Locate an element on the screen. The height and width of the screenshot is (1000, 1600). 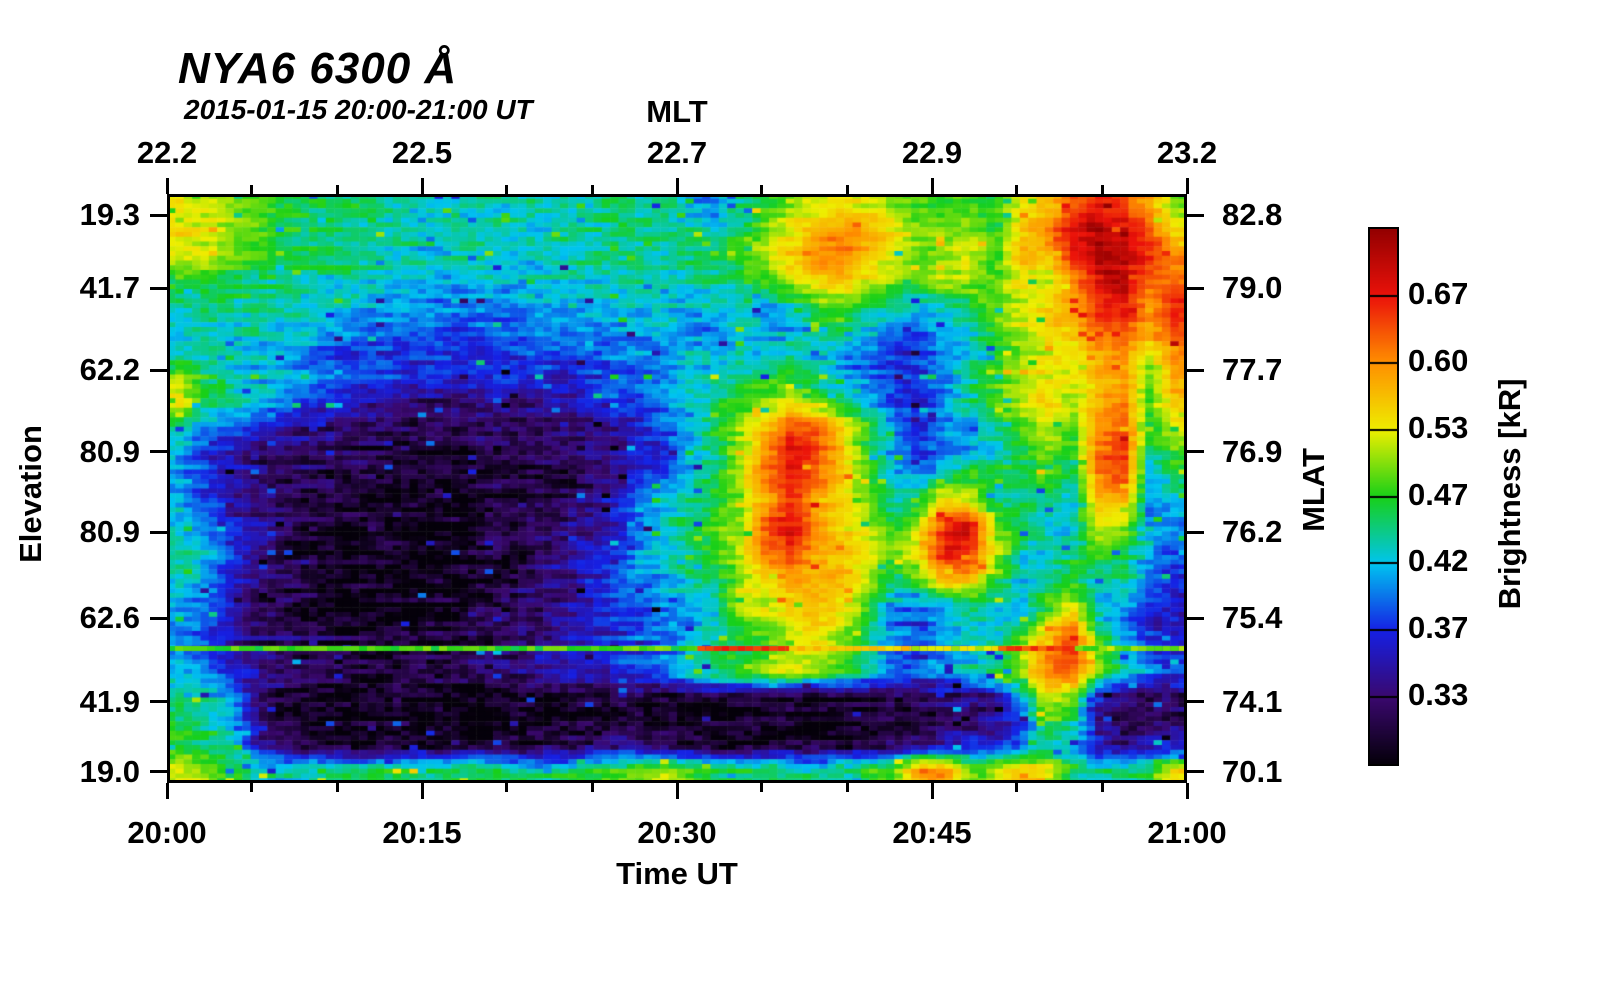
colorbar-tick-label: 0.37 is located at coordinates (1438, 628).